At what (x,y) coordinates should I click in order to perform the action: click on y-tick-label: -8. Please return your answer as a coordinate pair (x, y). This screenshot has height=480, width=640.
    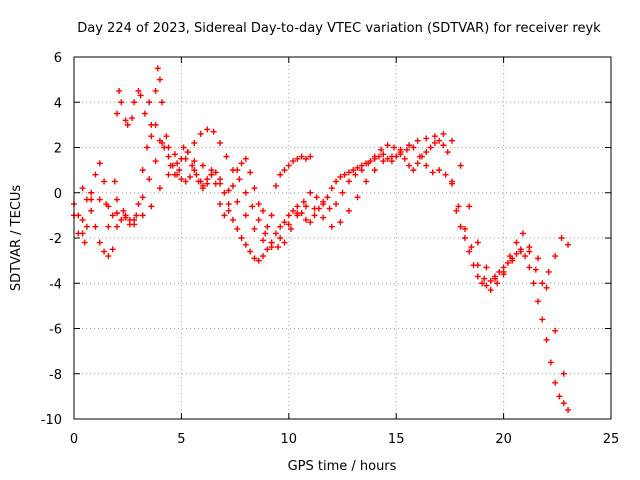
    Looking at the image, I should click on (55, 375).